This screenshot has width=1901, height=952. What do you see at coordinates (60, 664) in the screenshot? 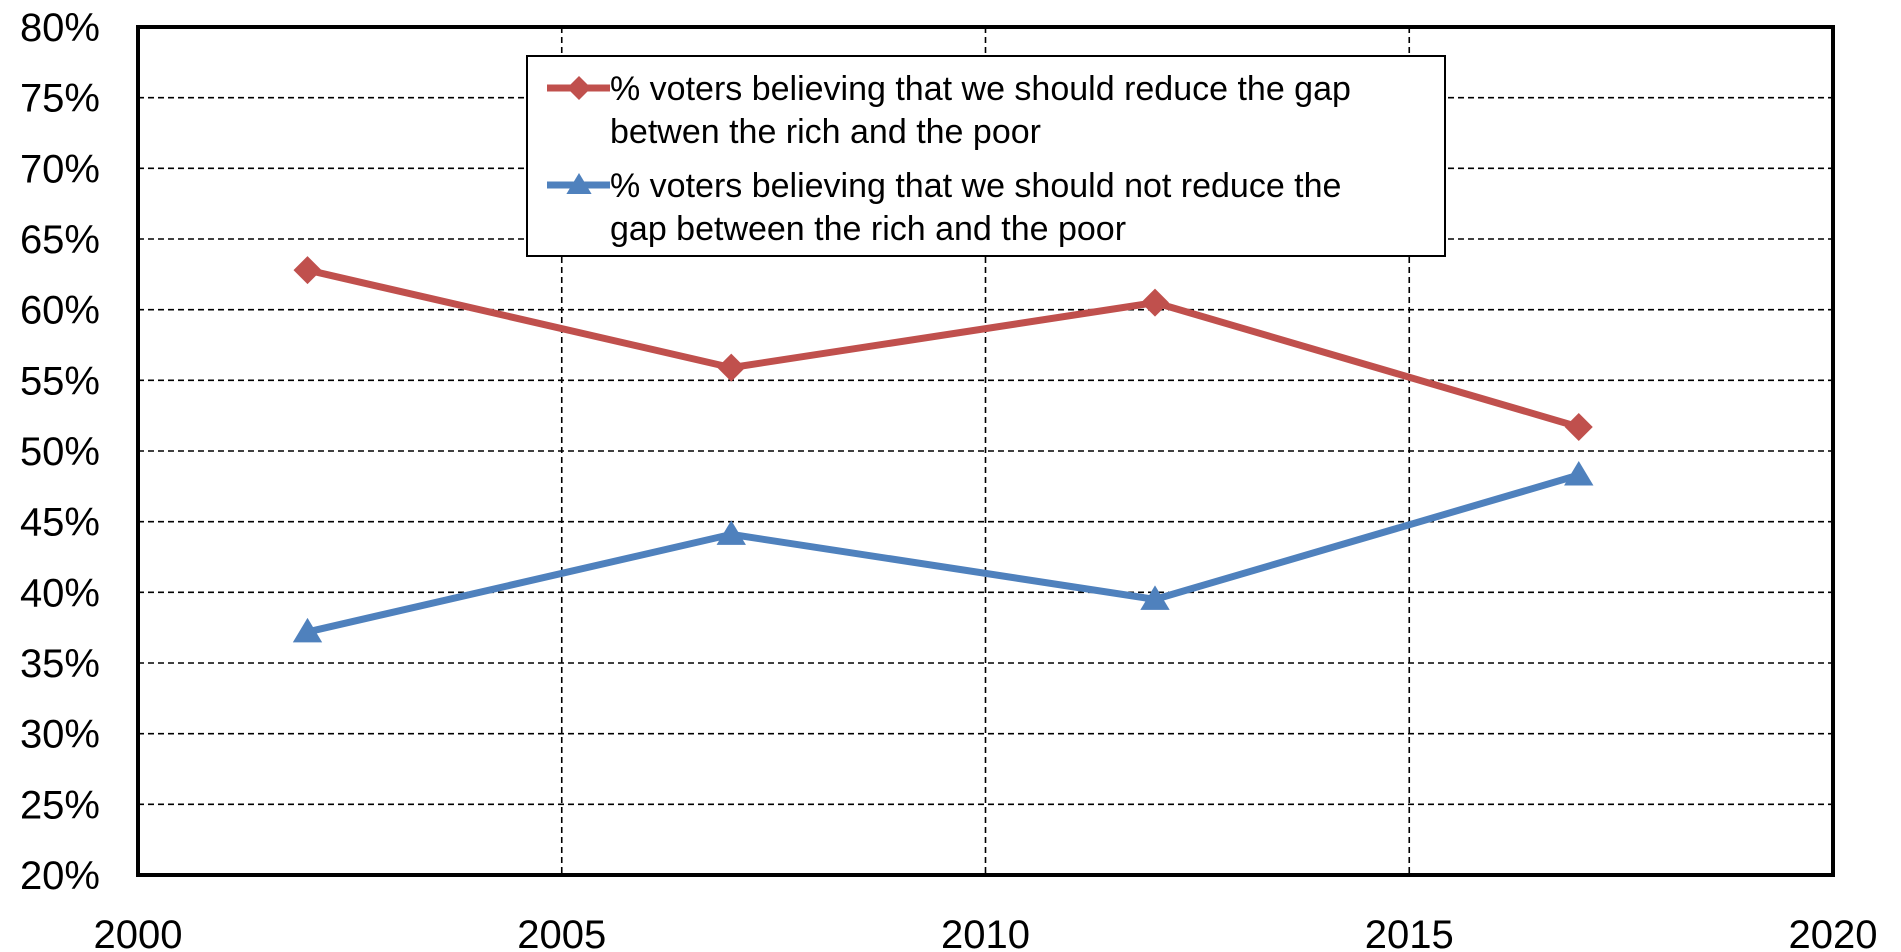
I see `y-tick-label: 35%` at bounding box center [60, 664].